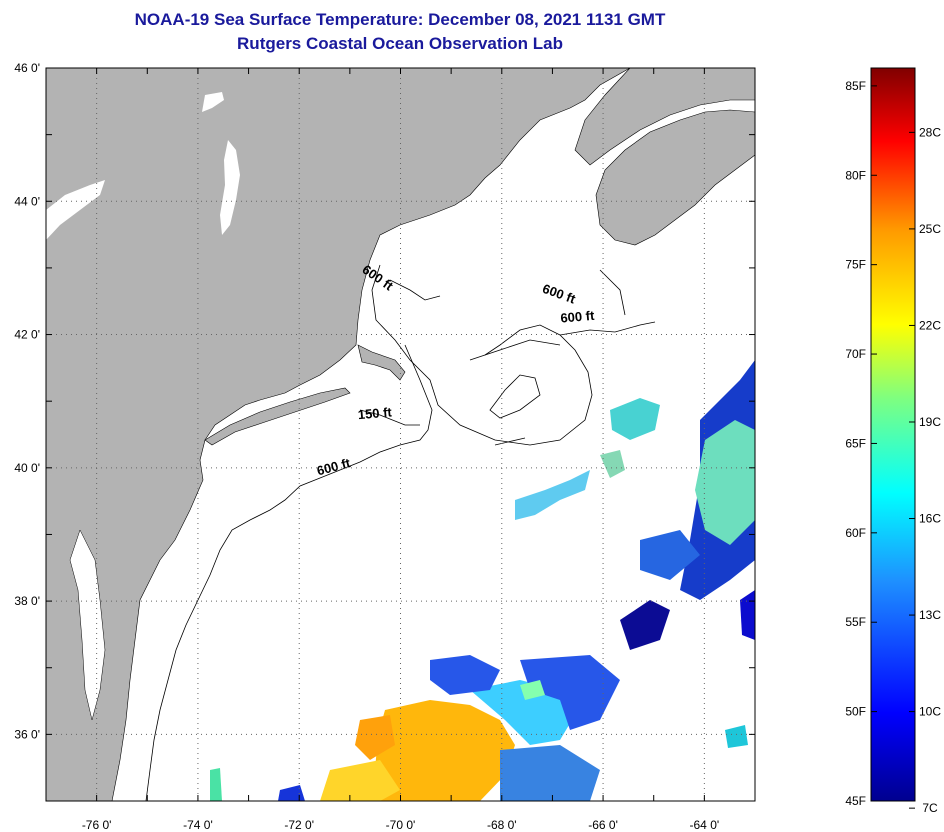 Image resolution: width=944 pixels, height=832 pixels. What do you see at coordinates (705, 825) in the screenshot?
I see `lon-tick-label: -64 0'` at bounding box center [705, 825].